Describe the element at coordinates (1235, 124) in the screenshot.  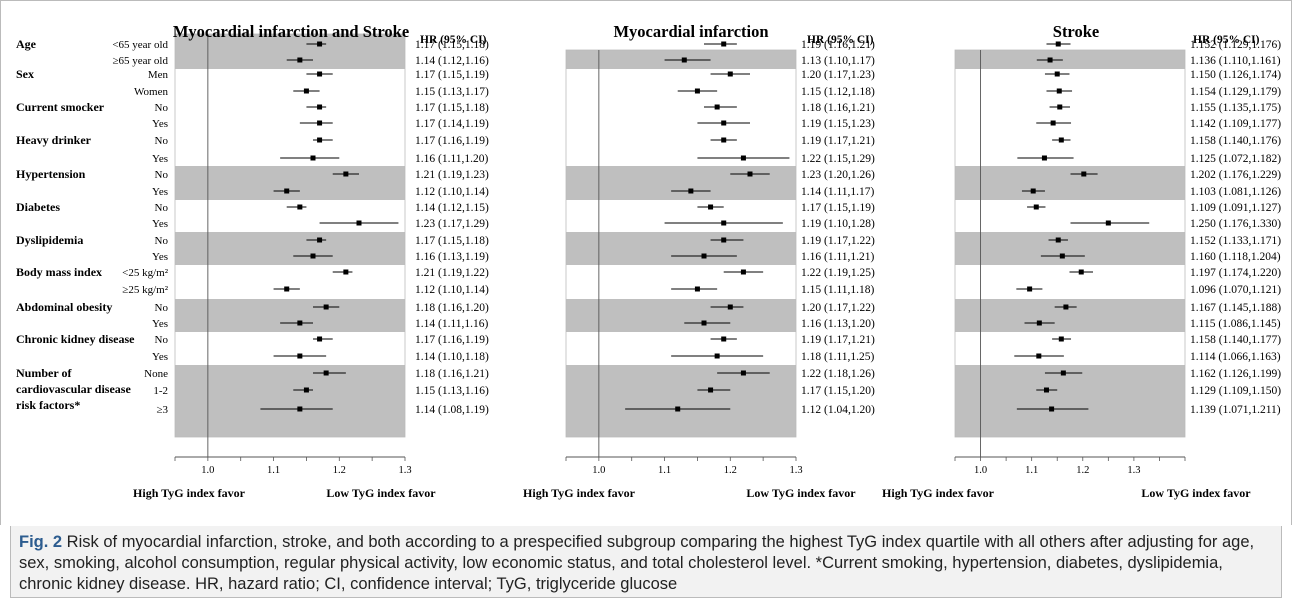
I see `hr-value-label: 1.142 (1.109,1.177)` at that location.